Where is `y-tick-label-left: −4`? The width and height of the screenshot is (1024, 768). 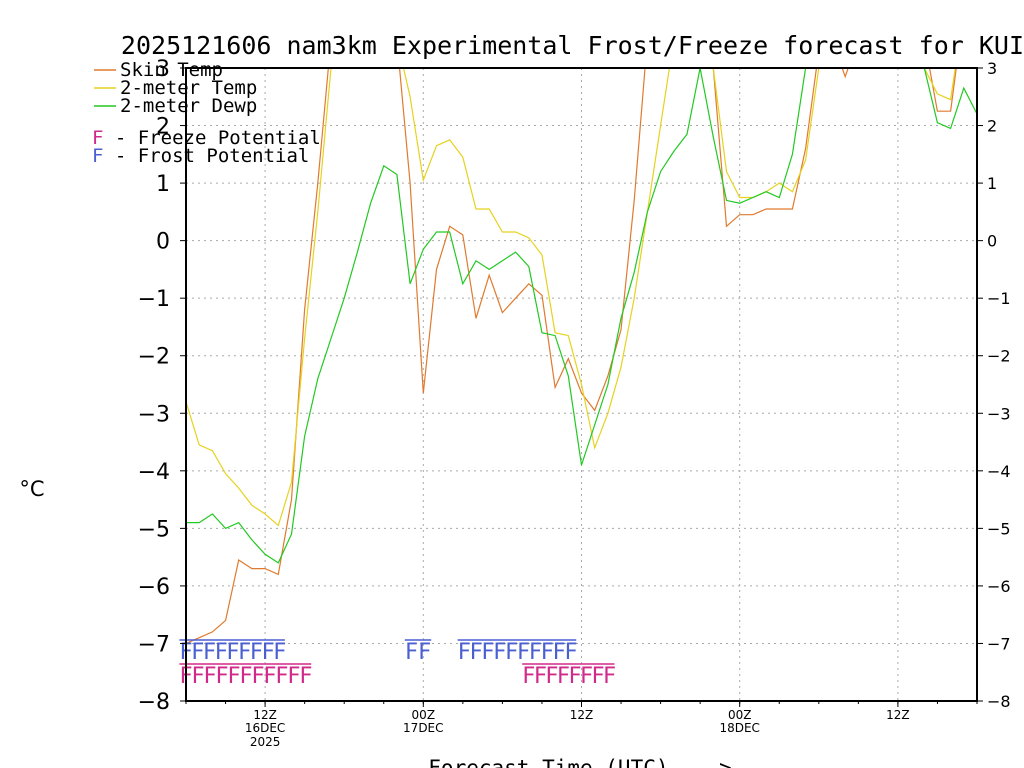
y-tick-label-left: −4 is located at coordinates (154, 472).